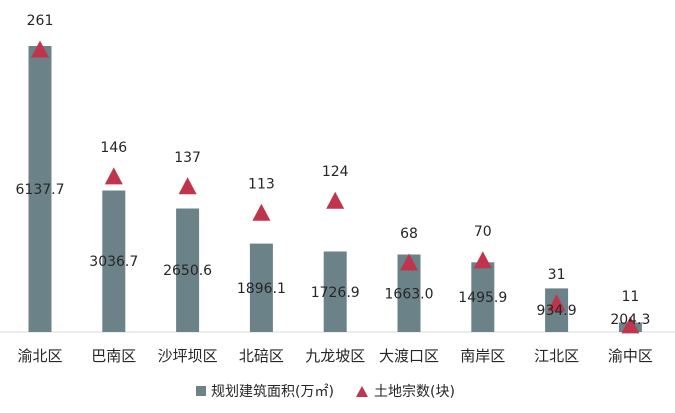  What do you see at coordinates (201, 391) in the screenshot?
I see `legend-swatch-bar` at bounding box center [201, 391].